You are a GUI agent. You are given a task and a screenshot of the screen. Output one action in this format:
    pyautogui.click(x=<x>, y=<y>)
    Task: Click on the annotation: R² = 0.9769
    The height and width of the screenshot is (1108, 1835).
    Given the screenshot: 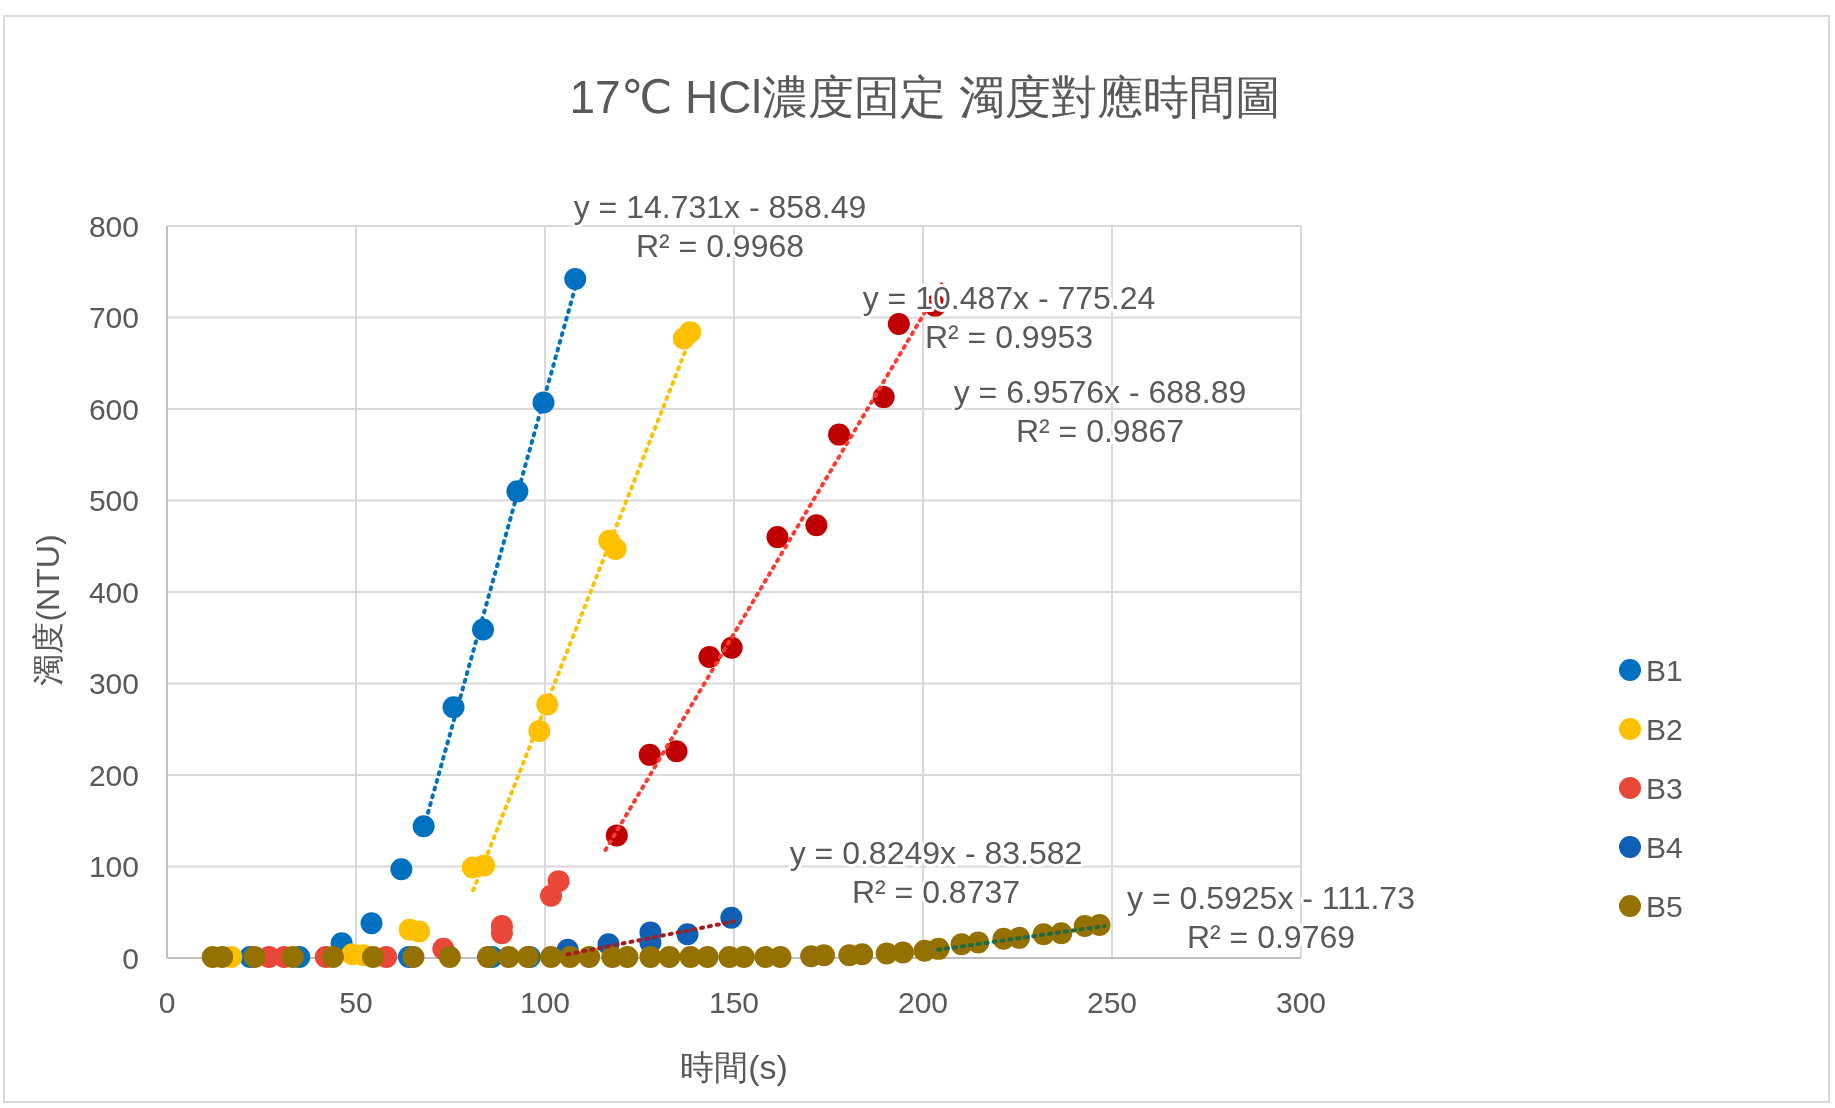 What is the action you would take?
    pyautogui.click(x=1271, y=937)
    